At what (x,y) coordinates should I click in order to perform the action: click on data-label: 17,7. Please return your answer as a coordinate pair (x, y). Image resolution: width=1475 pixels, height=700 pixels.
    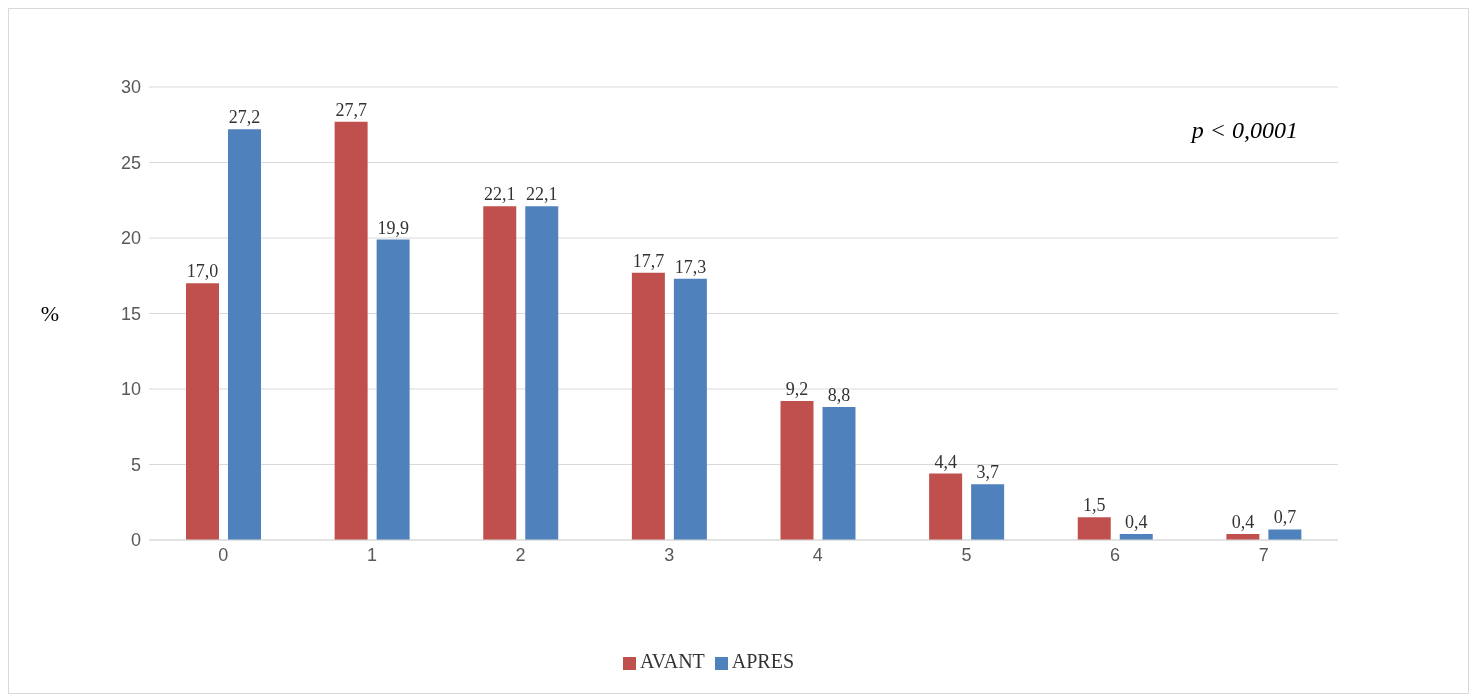
    Looking at the image, I should click on (648, 260).